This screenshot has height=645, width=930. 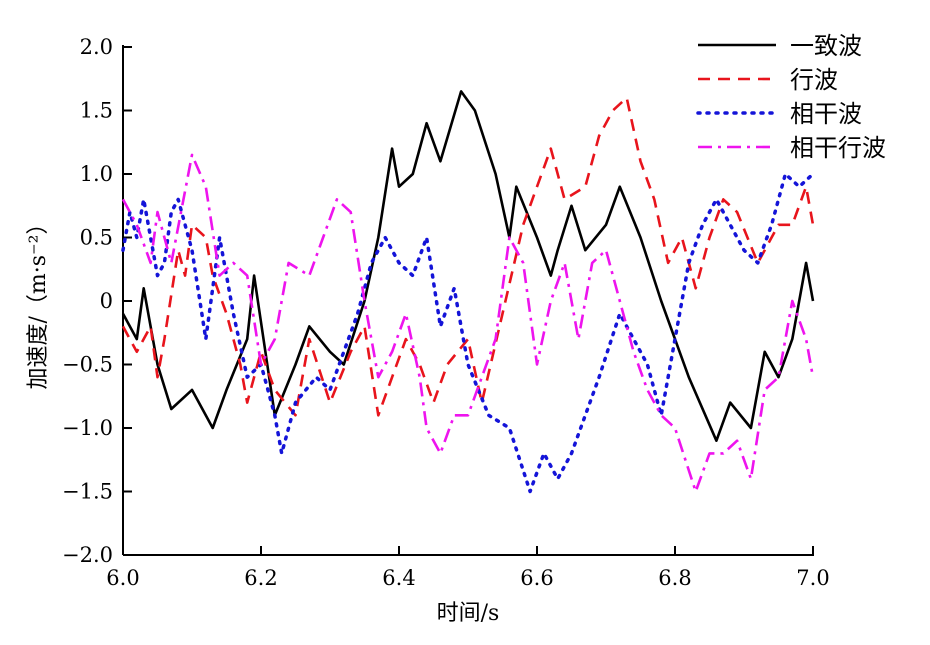 What do you see at coordinates (398, 578) in the screenshot?
I see `x-tick-label: 6.4` at bounding box center [398, 578].